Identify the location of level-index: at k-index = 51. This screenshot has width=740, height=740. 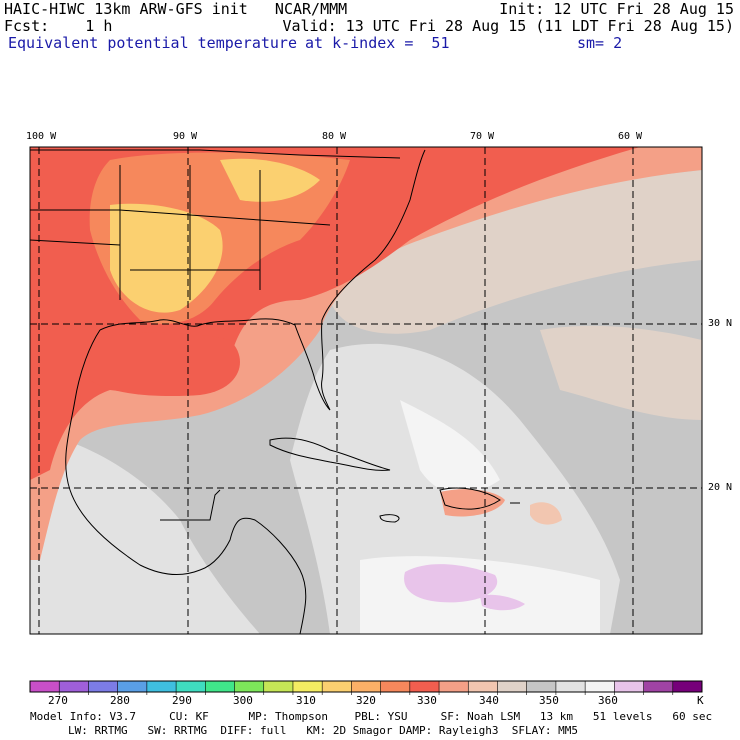
(377, 43).